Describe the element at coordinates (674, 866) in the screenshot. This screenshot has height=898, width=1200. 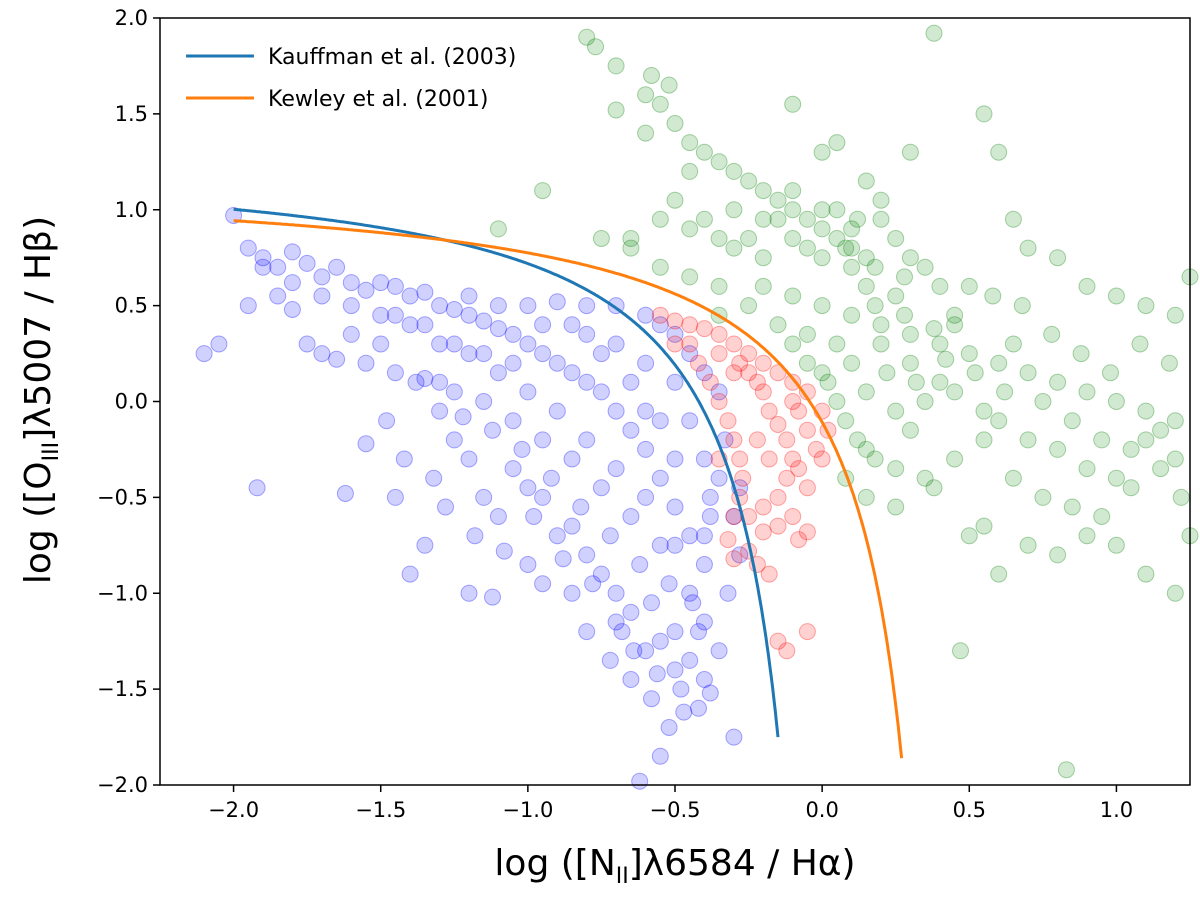
I see `x-axis-label: log ([NII]λ6584 / Hα)` at that location.